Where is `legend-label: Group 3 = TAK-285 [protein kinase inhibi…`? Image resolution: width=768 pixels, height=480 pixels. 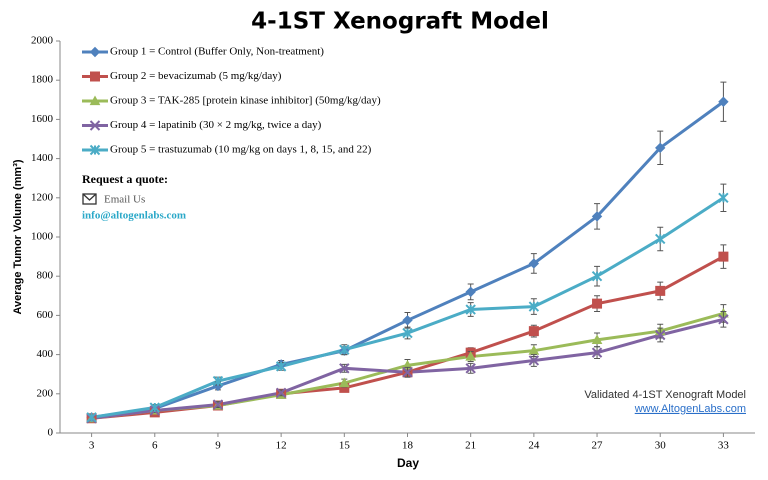
legend-label: Group 3 = TAK-285 [protein kinase inhibi… is located at coordinates (245, 101).